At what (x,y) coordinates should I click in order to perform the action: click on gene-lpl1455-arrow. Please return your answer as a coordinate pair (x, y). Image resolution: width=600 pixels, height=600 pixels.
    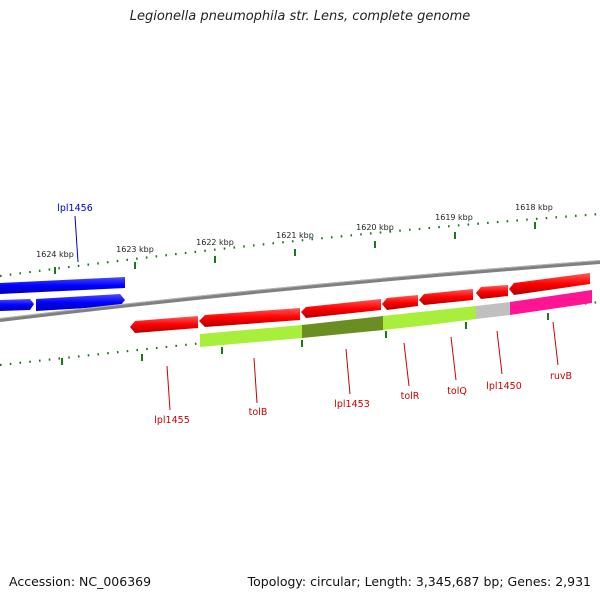
    Looking at the image, I should click on (164, 324).